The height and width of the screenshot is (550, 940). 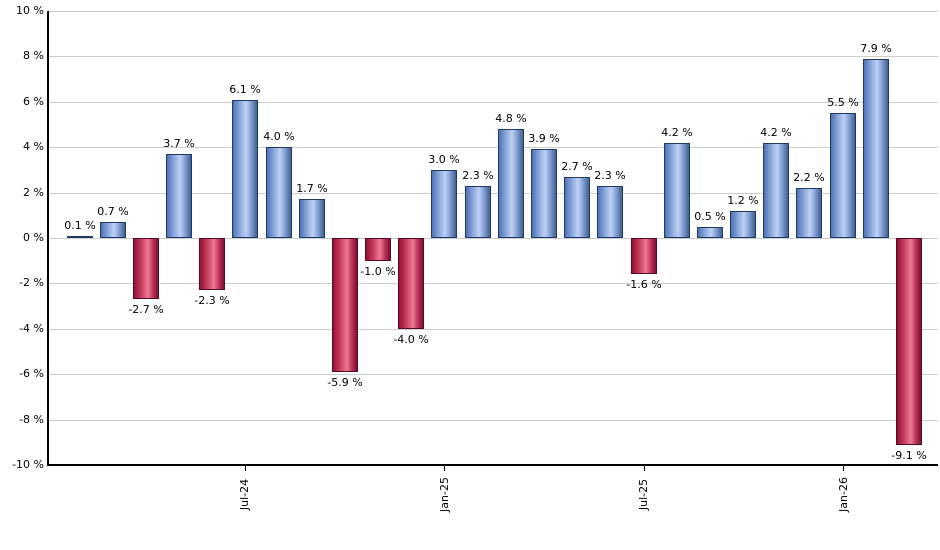 I want to click on bar-value-label: 1.2 %, so click(x=743, y=200).